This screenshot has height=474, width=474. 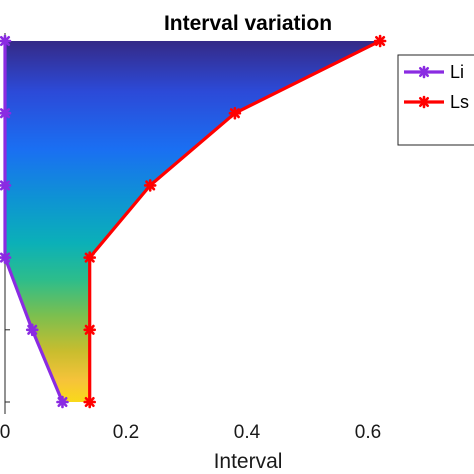 What do you see at coordinates (424, 102) in the screenshot?
I see `legend-marker-ls` at bounding box center [424, 102].